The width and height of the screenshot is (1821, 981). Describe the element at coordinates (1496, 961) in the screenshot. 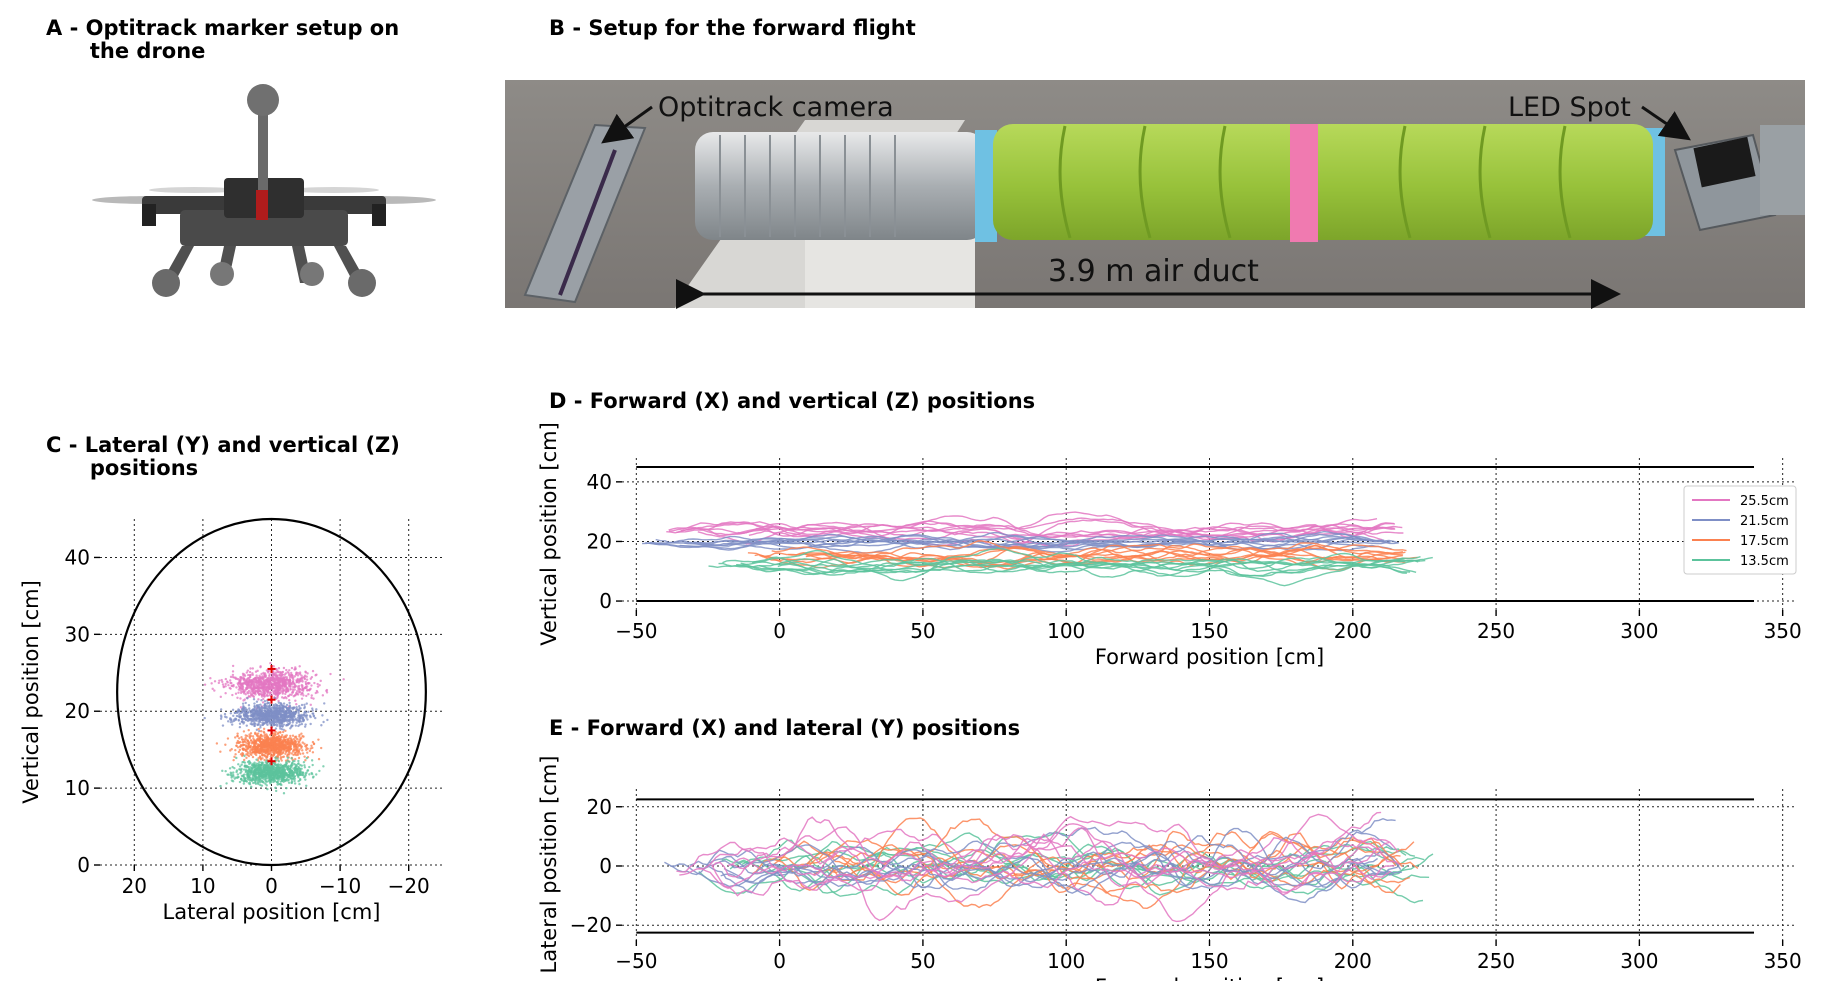

I see `x-tick-label: 250` at that location.